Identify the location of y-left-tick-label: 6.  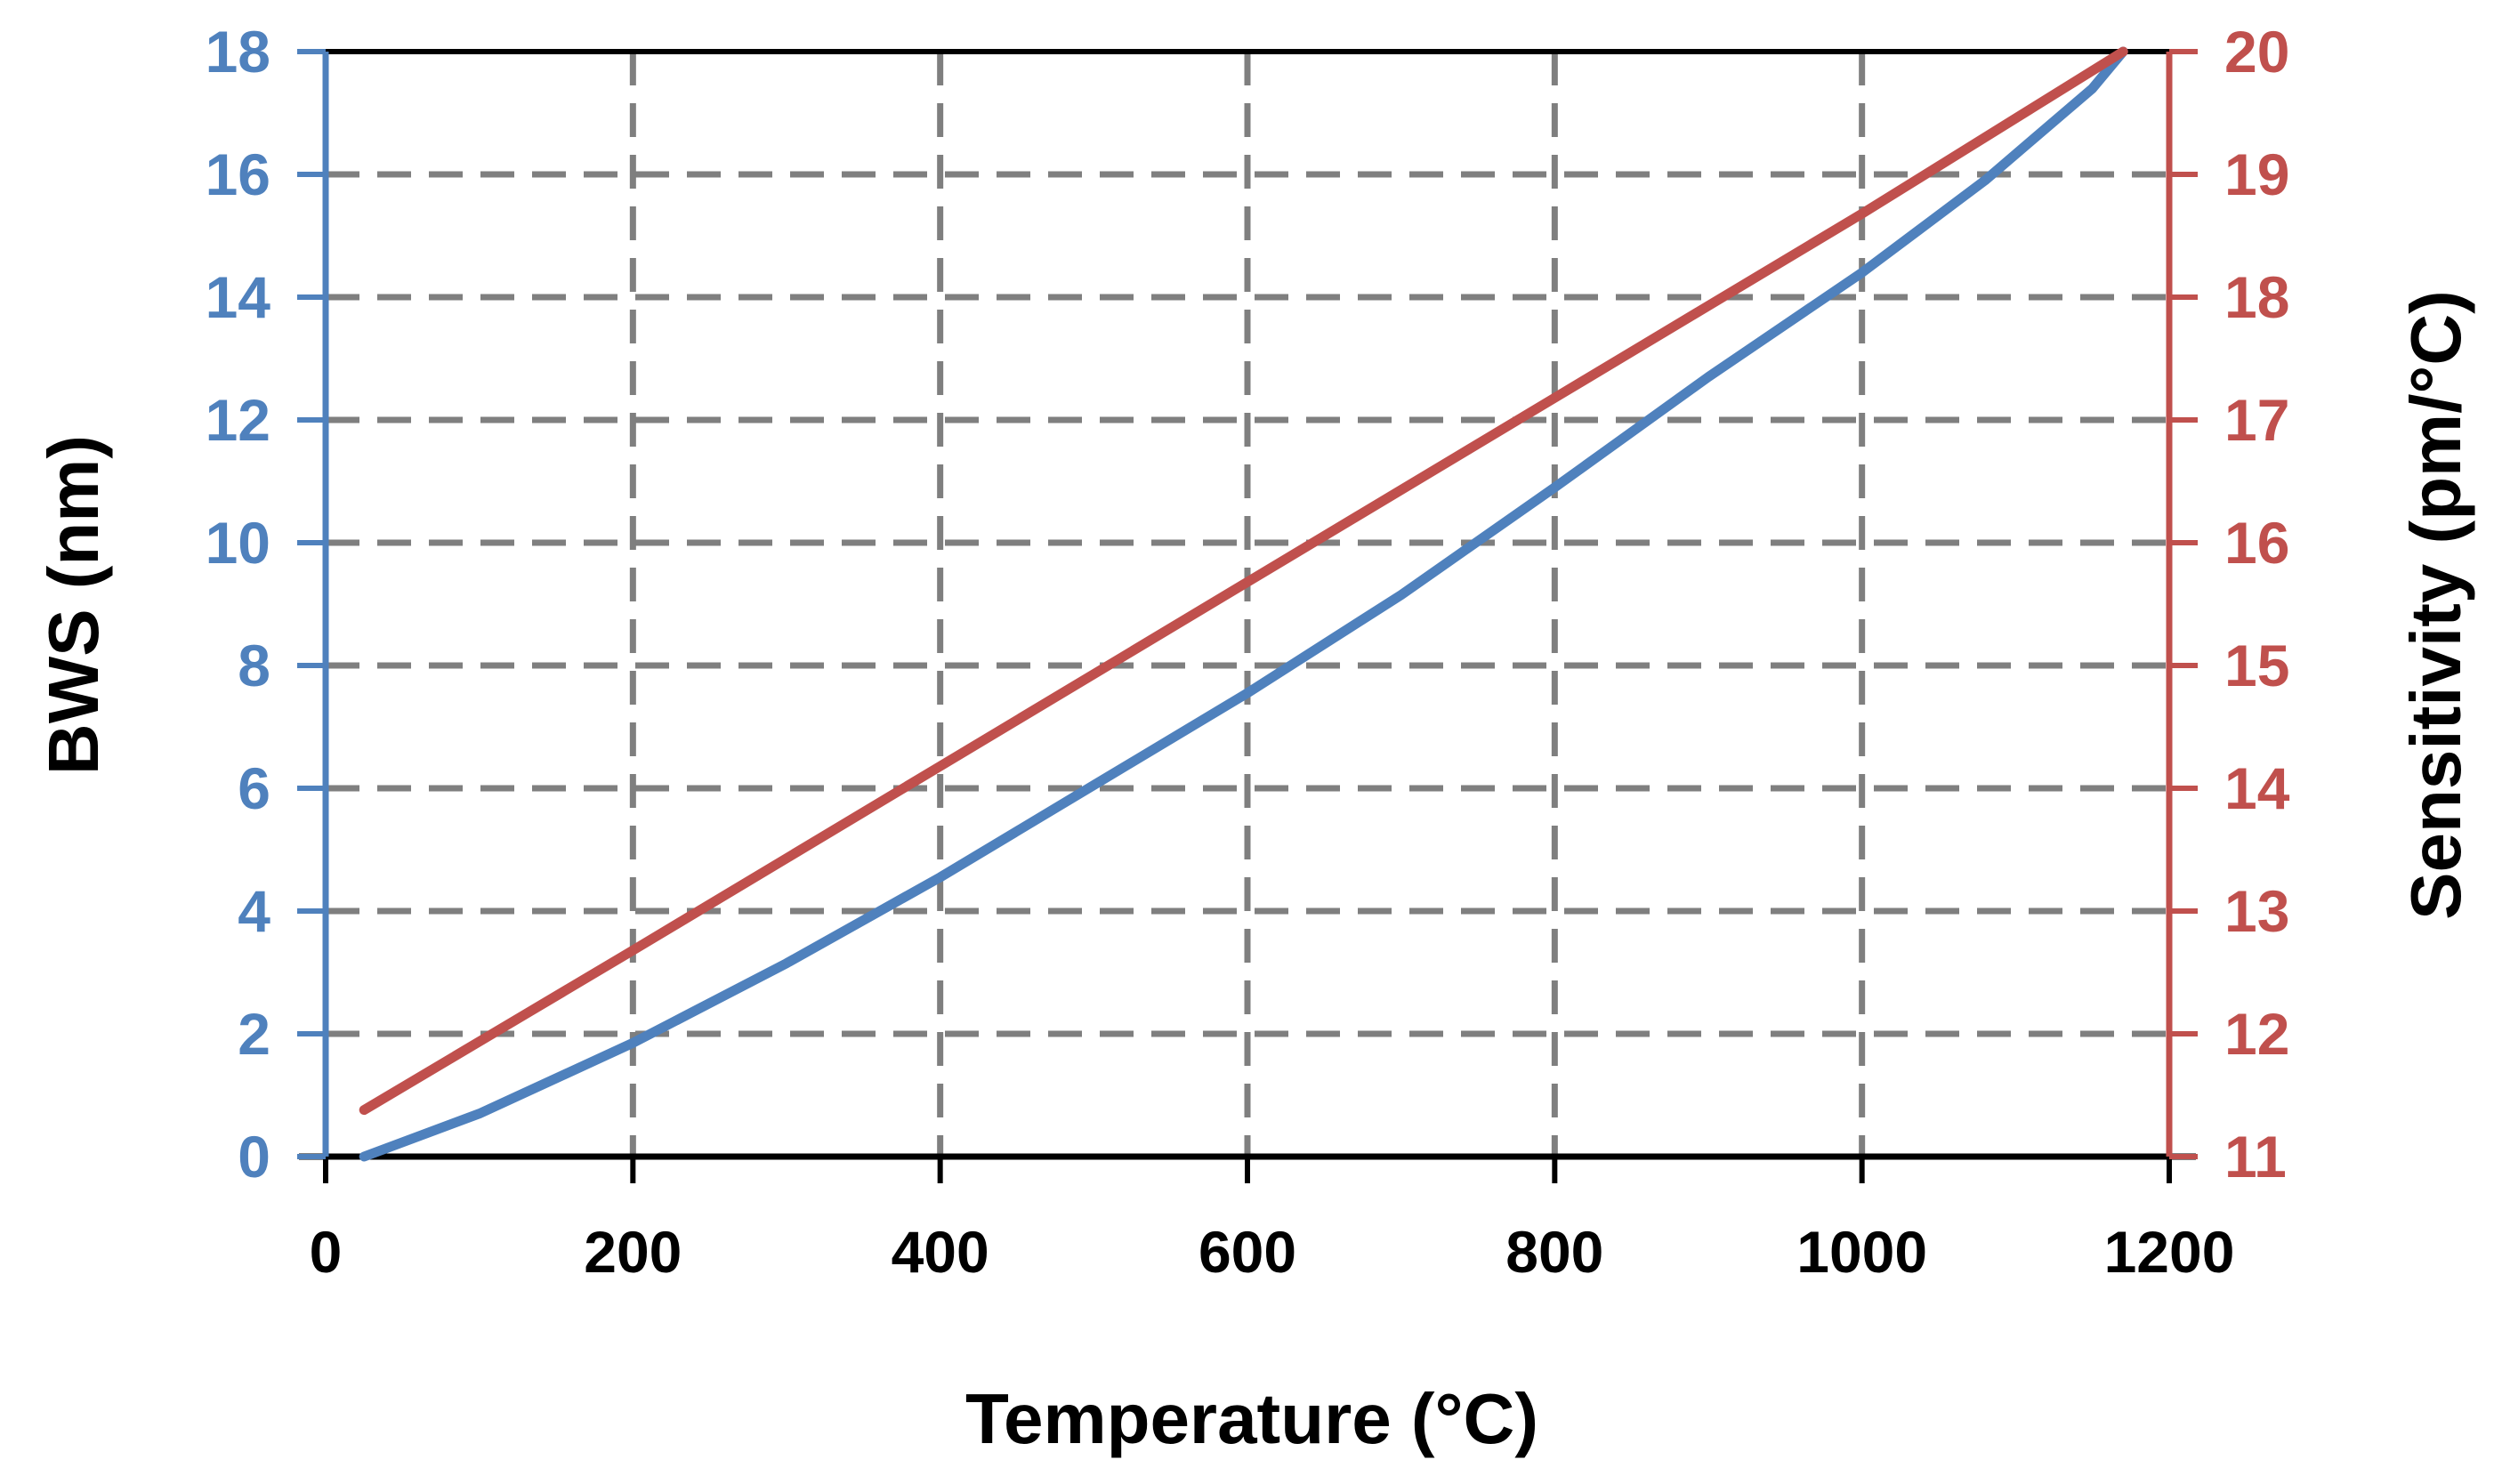
(254, 788).